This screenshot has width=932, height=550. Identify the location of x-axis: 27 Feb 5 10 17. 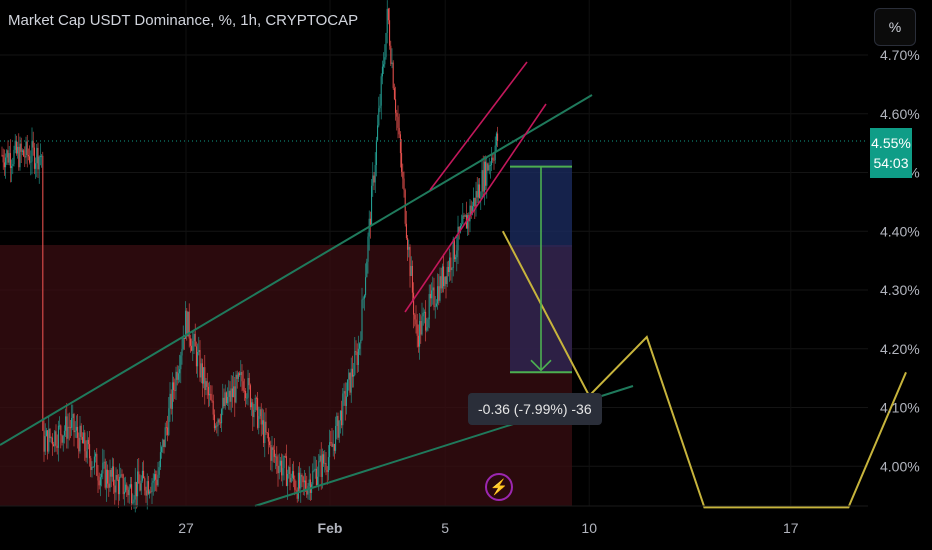
(434, 520).